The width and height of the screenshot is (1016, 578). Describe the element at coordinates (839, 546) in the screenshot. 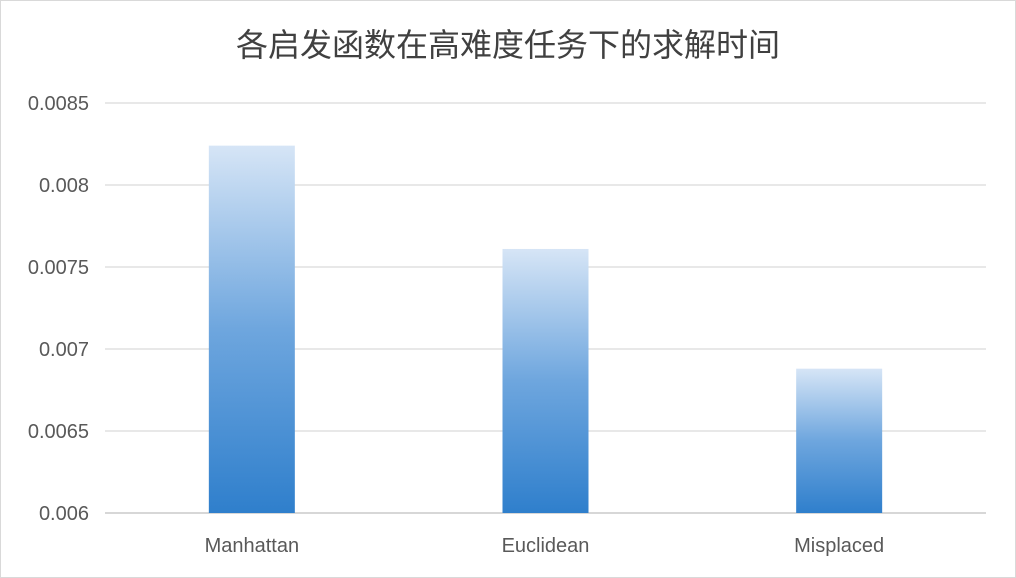

I see `x-category-label: Misplaced` at that location.